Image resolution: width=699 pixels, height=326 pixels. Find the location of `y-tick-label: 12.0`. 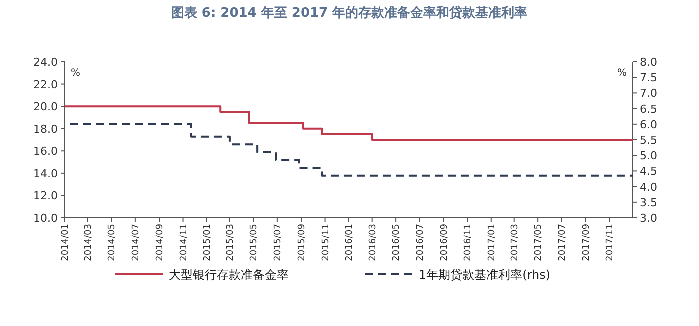

y-tick-label: 12.0 is located at coordinates (46, 196).